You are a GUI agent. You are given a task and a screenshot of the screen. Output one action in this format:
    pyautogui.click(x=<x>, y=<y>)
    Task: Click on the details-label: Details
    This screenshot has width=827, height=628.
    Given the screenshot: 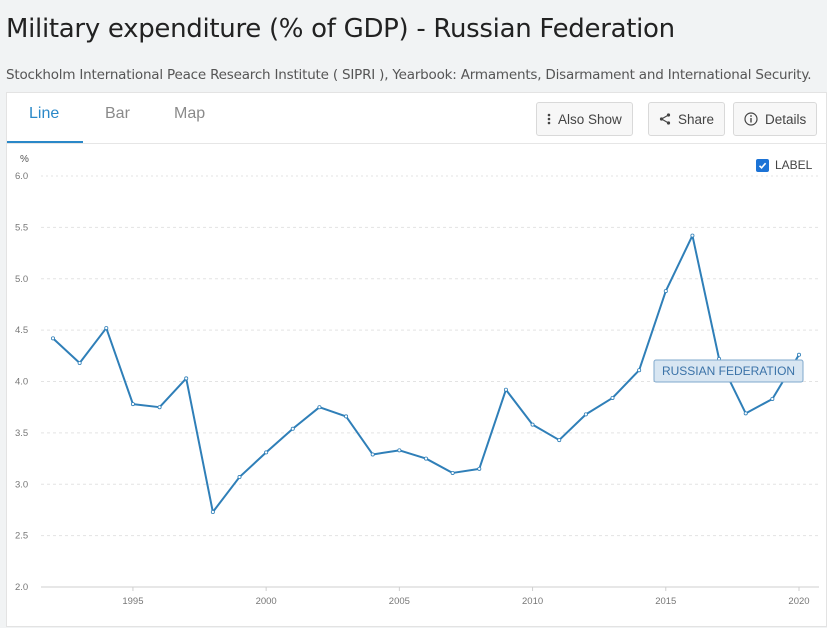 What is the action you would take?
    pyautogui.click(x=786, y=119)
    